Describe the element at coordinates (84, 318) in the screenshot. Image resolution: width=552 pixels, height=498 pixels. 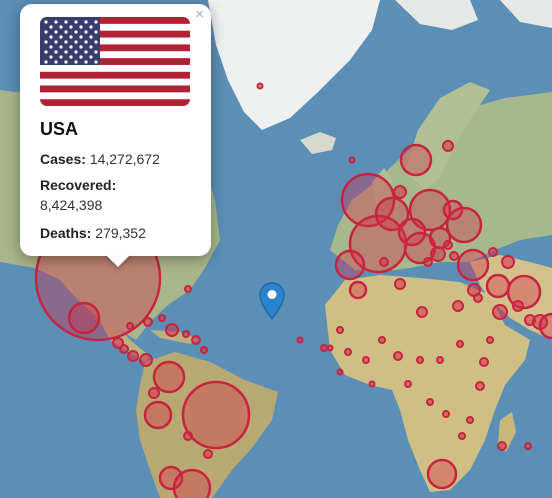
I see `case-circle-mexico` at that location.